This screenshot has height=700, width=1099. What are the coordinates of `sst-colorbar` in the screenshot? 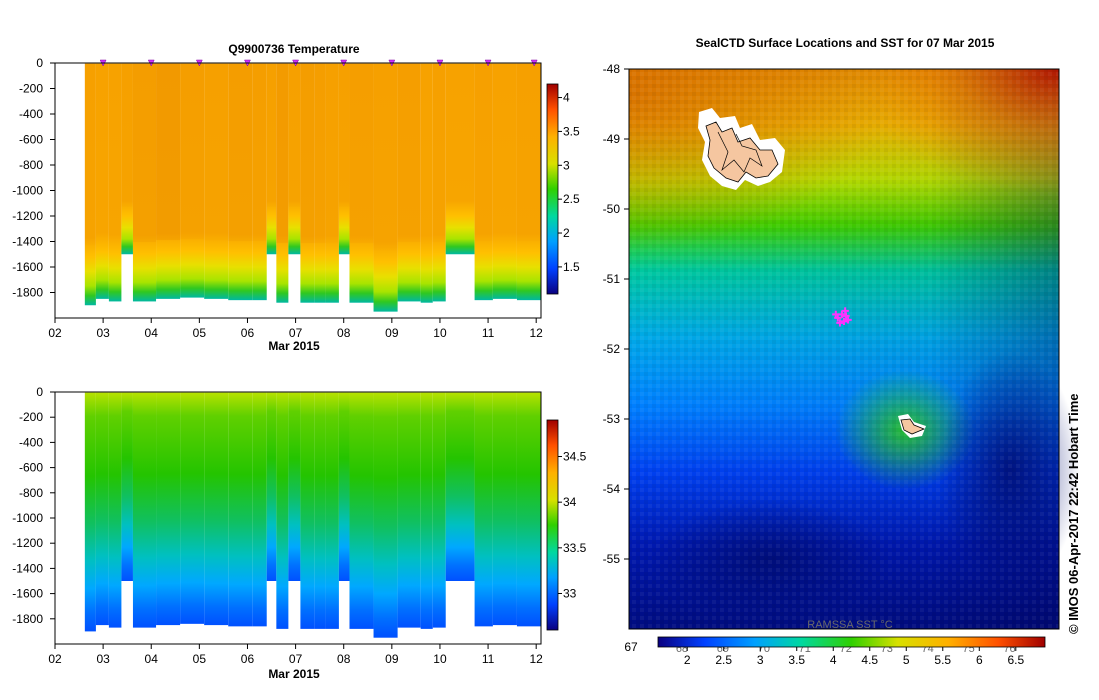 It's located at (851, 642).